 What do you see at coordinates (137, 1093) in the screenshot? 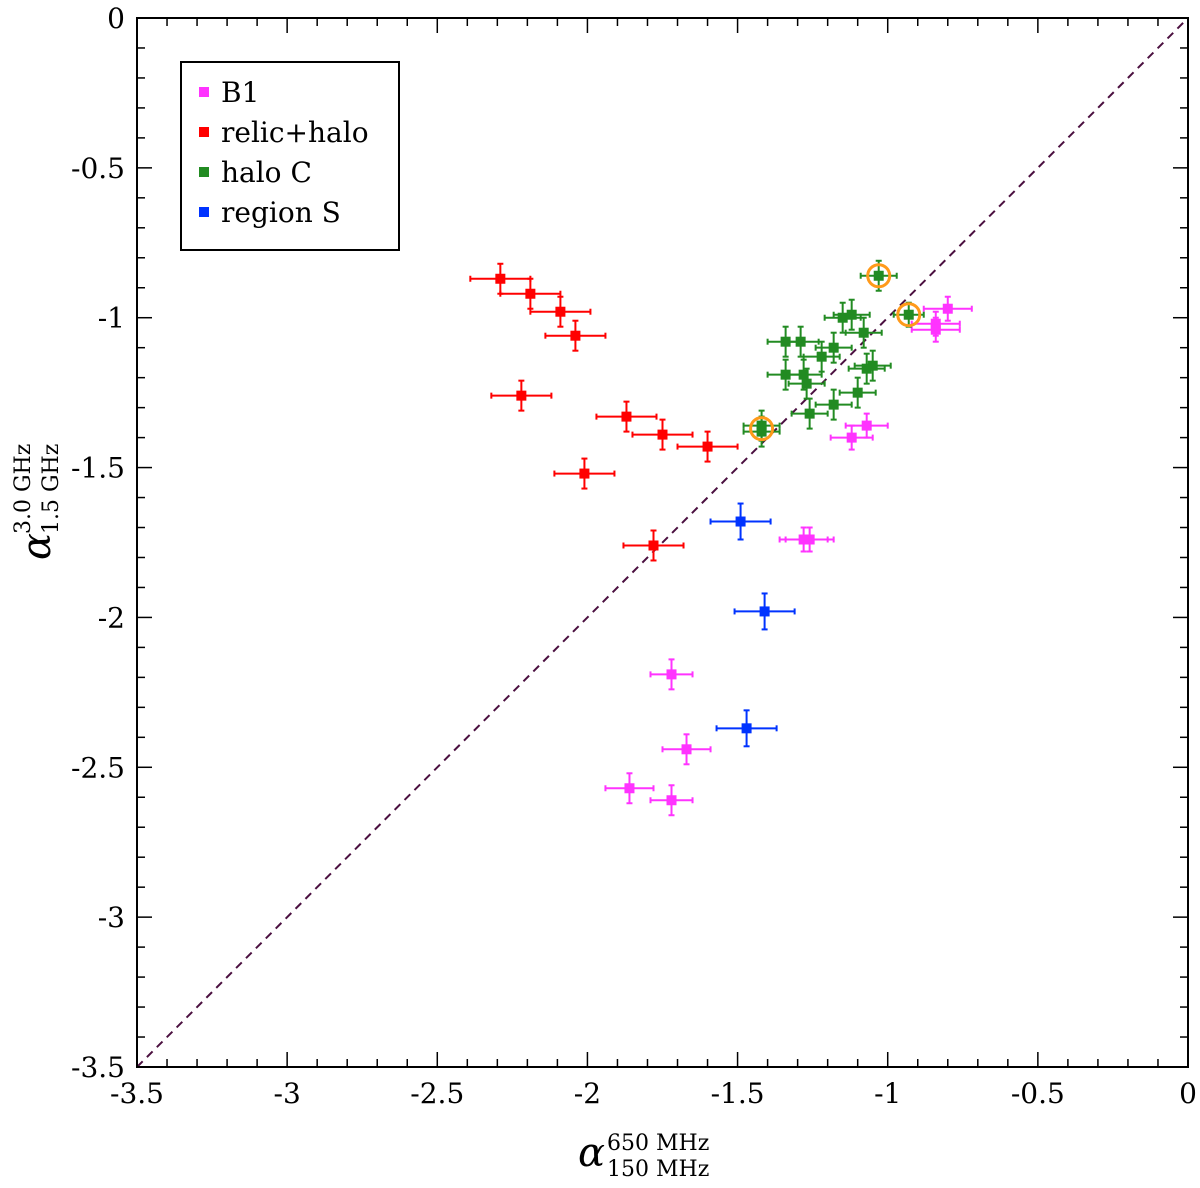
I see `x-tick-label: -3.5` at bounding box center [137, 1093].